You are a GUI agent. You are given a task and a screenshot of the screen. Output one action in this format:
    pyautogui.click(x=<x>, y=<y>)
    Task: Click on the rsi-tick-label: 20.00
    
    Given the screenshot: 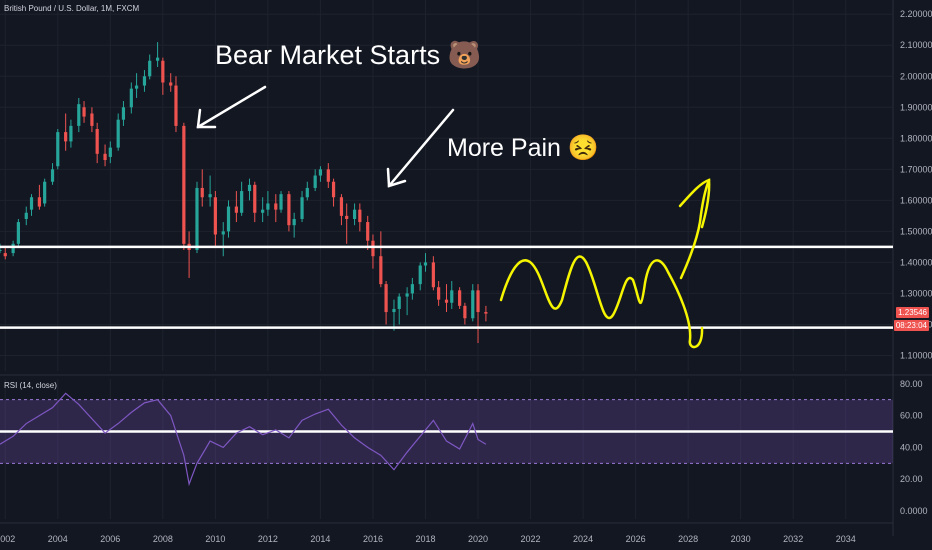 What is the action you would take?
    pyautogui.click(x=911, y=479)
    